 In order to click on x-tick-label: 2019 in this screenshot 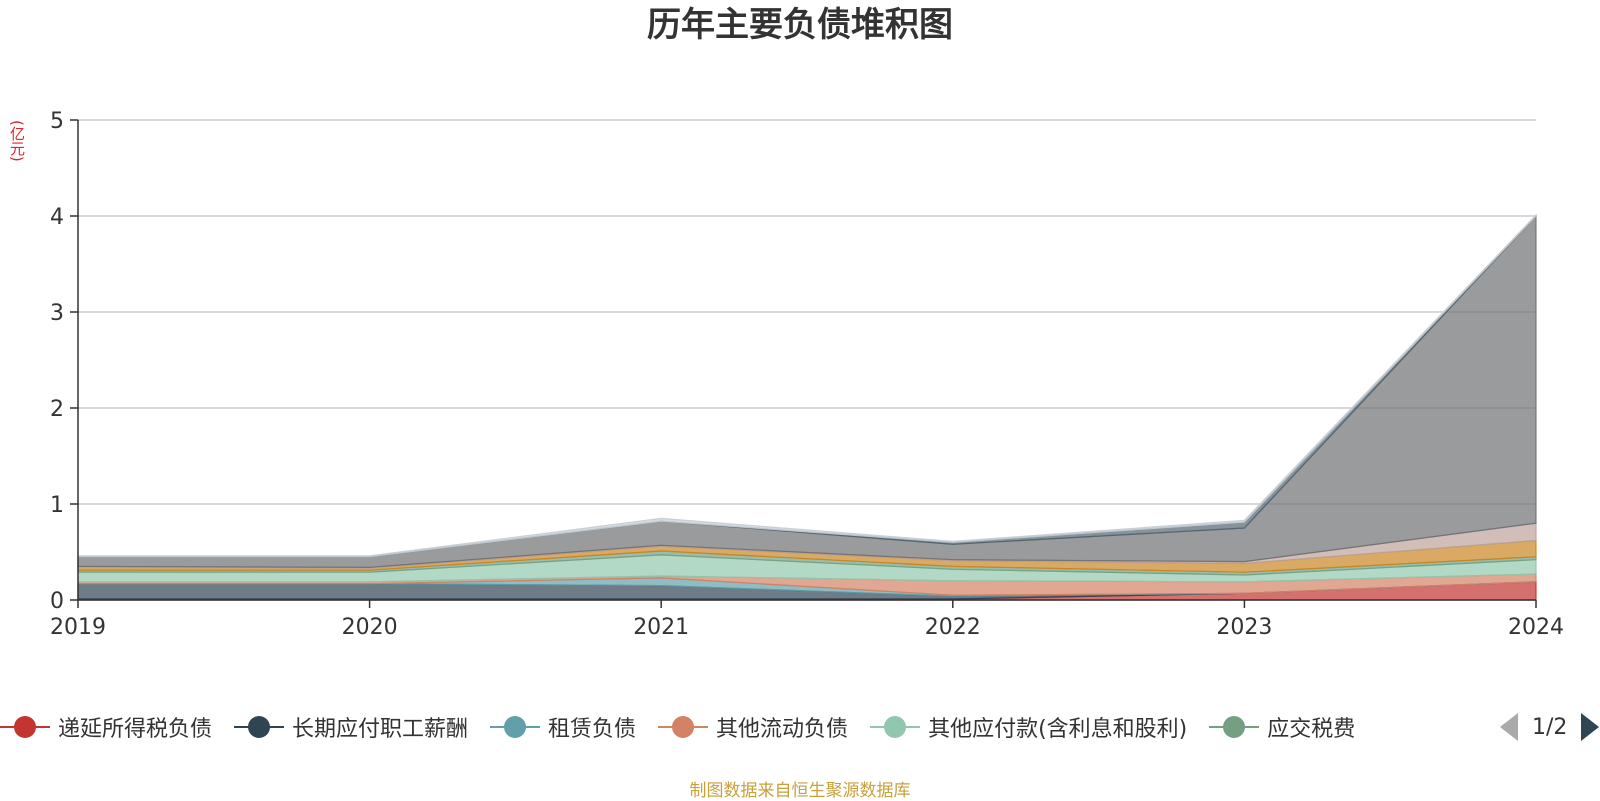, I will do `click(78, 627)`.